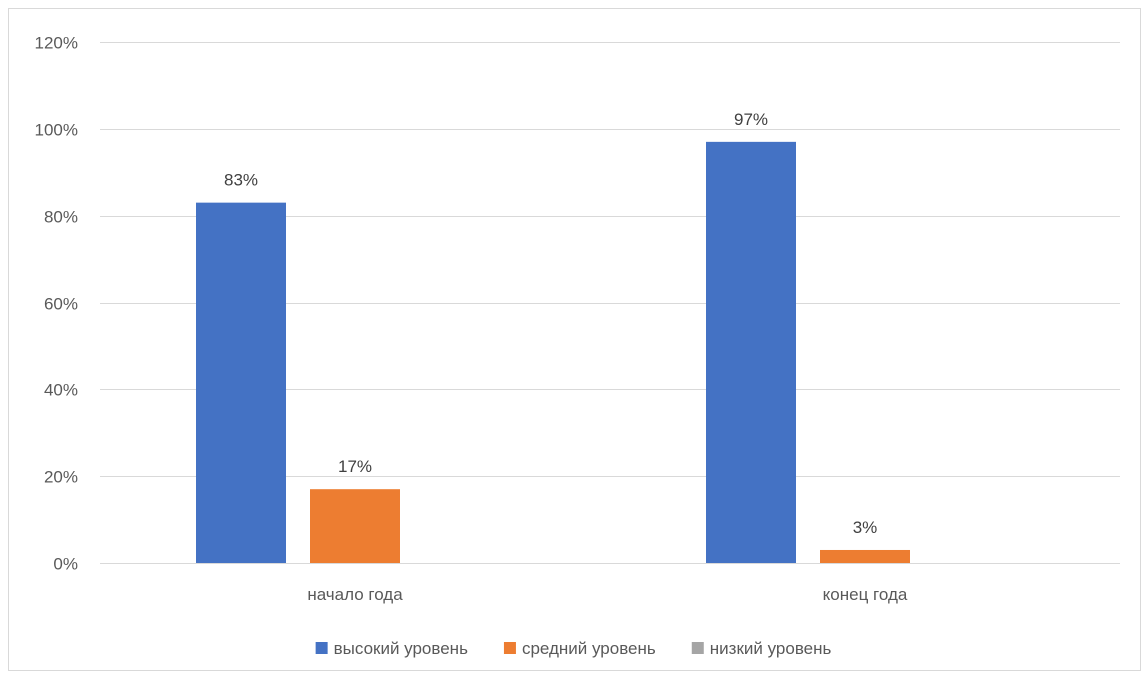 This screenshot has width=1147, height=677. What do you see at coordinates (401, 648) in the screenshot?
I see `legend-label: высокий уровень` at bounding box center [401, 648].